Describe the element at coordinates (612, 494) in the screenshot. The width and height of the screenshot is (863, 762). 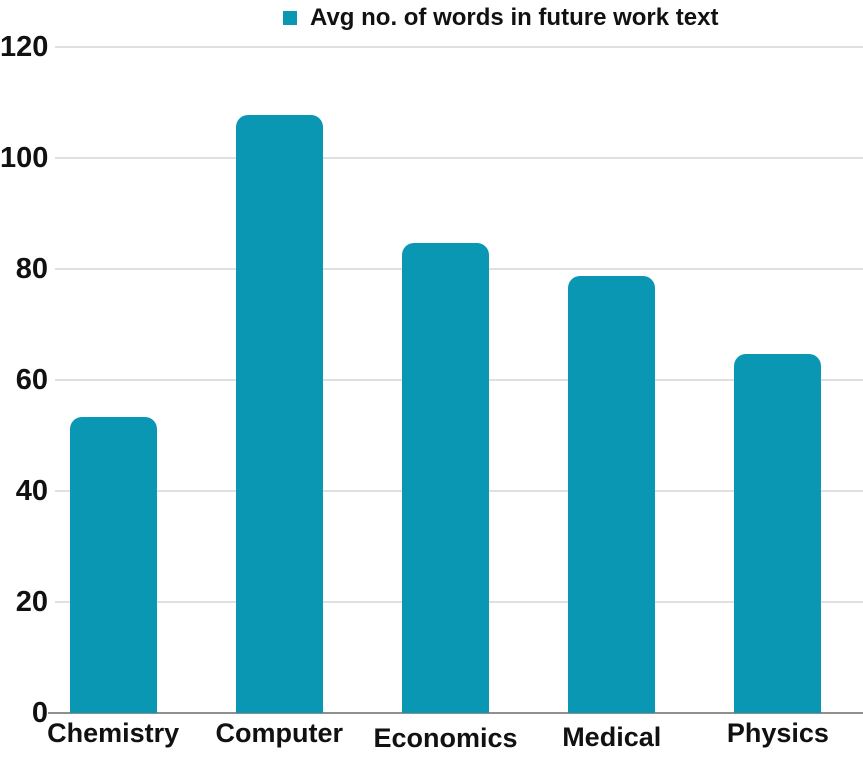
I see `bar-medical` at that location.